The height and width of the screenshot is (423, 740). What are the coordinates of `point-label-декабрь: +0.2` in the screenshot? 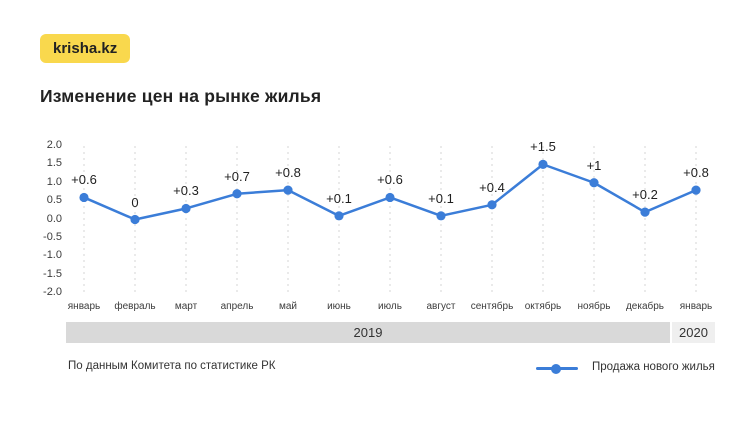 It's located at (645, 195).